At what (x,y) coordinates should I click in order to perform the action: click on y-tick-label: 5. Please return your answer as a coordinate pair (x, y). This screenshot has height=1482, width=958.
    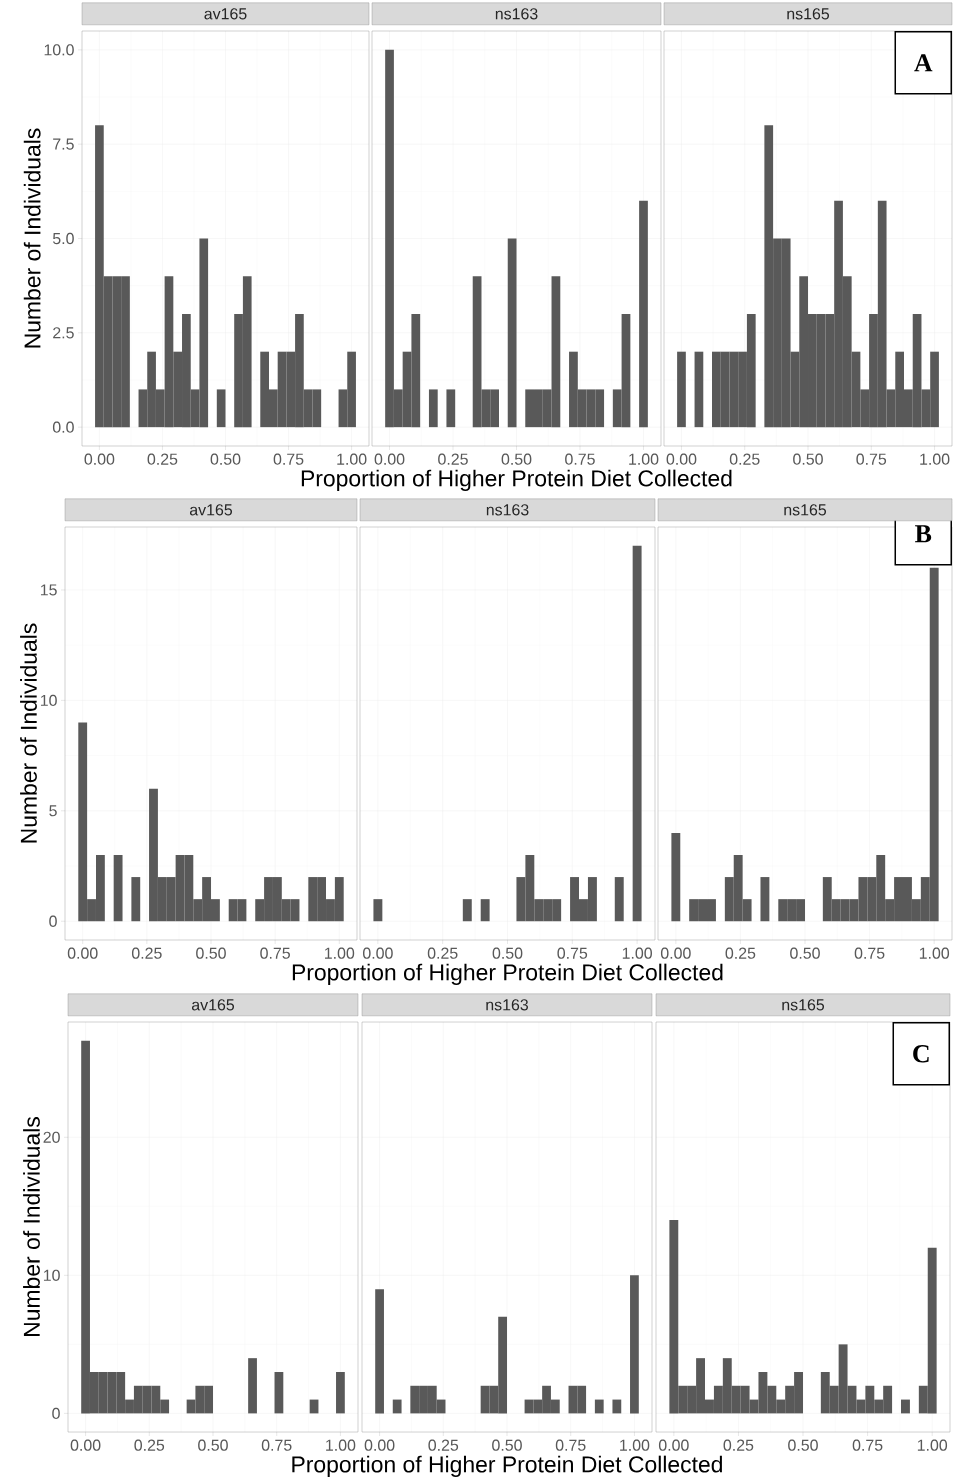
    Looking at the image, I should click on (53, 811).